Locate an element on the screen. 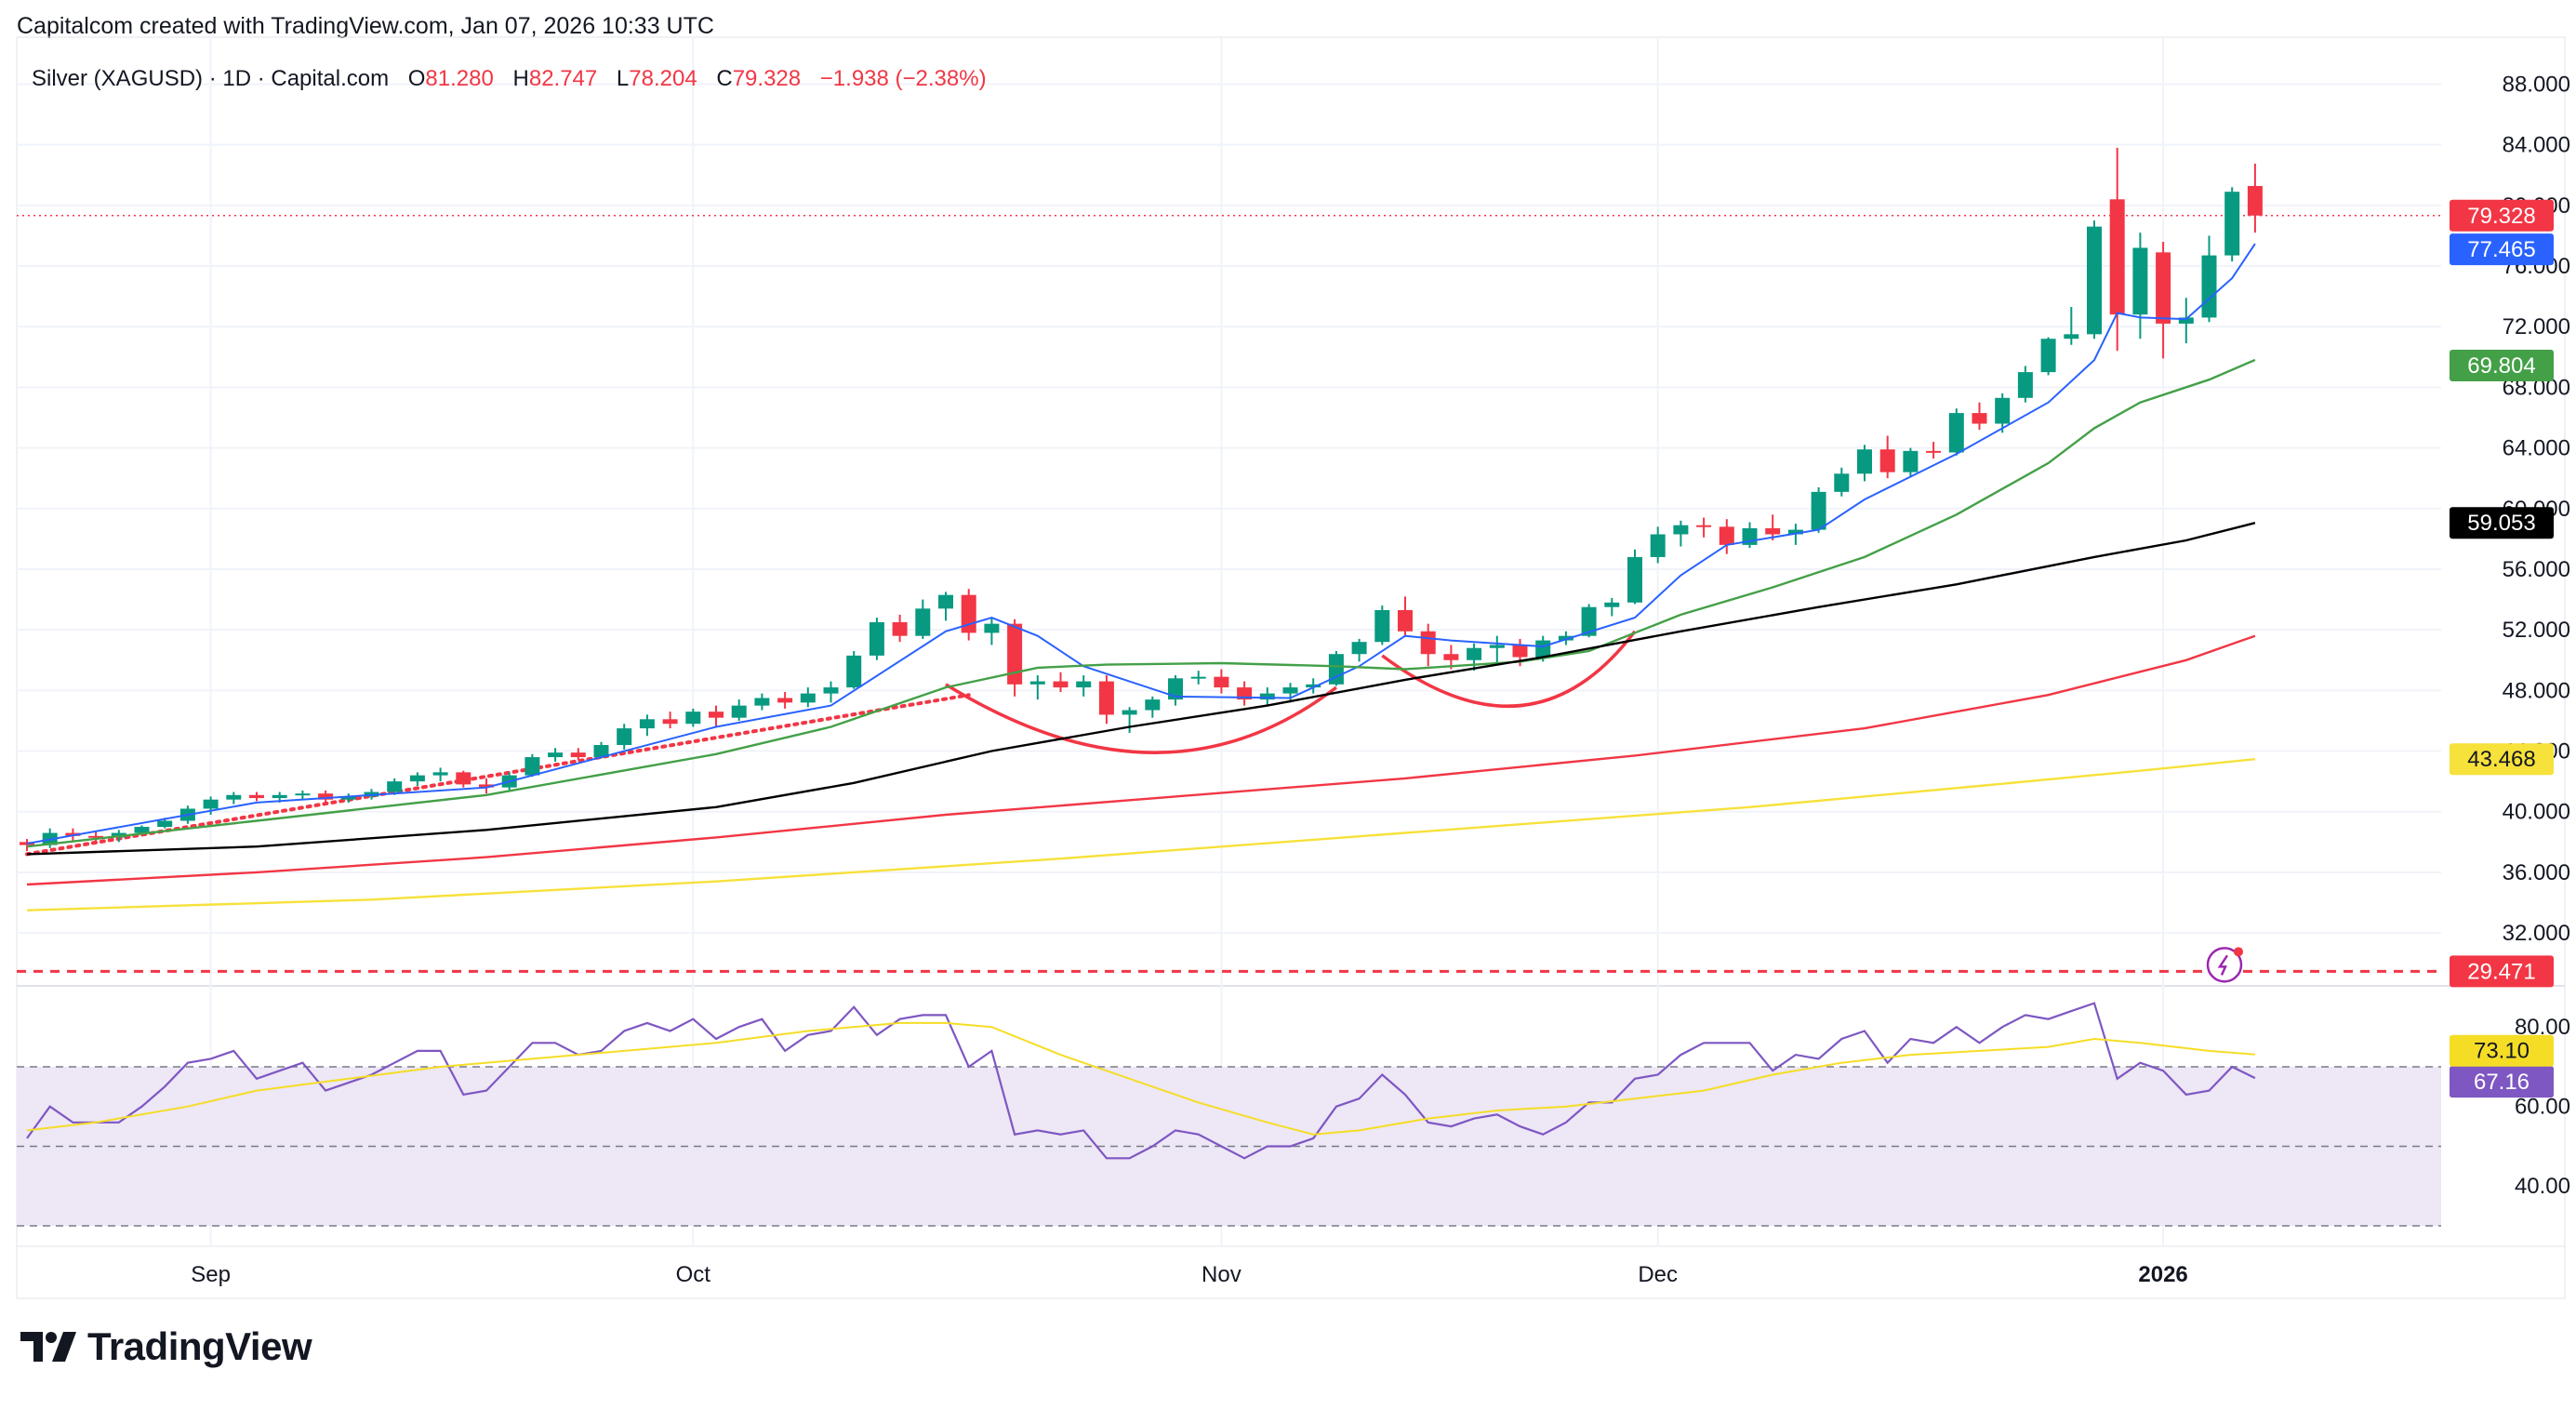  price-tick-label: 64.000 is located at coordinates (2536, 448).